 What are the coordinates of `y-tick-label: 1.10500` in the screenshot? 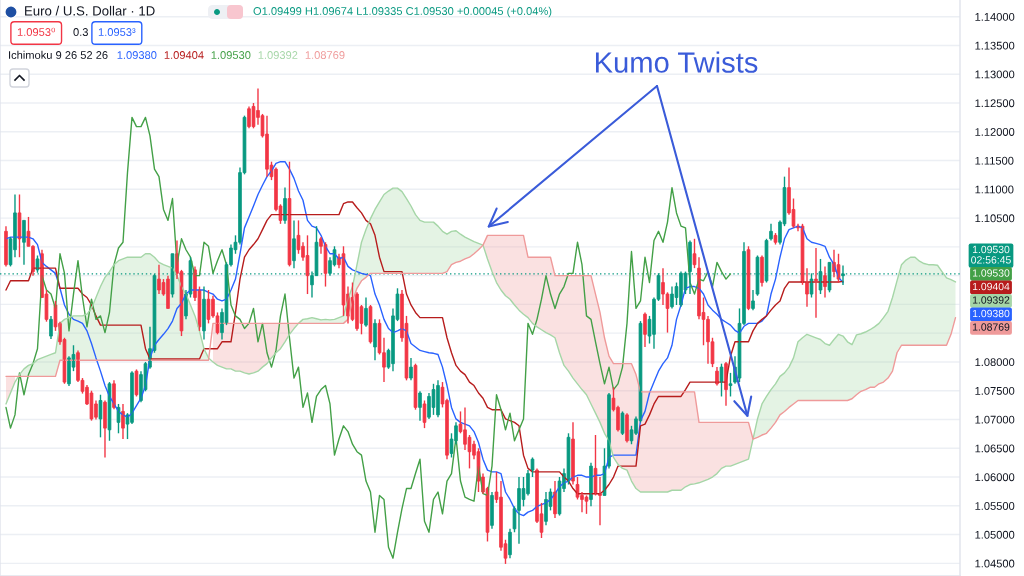 It's located at (995, 218).